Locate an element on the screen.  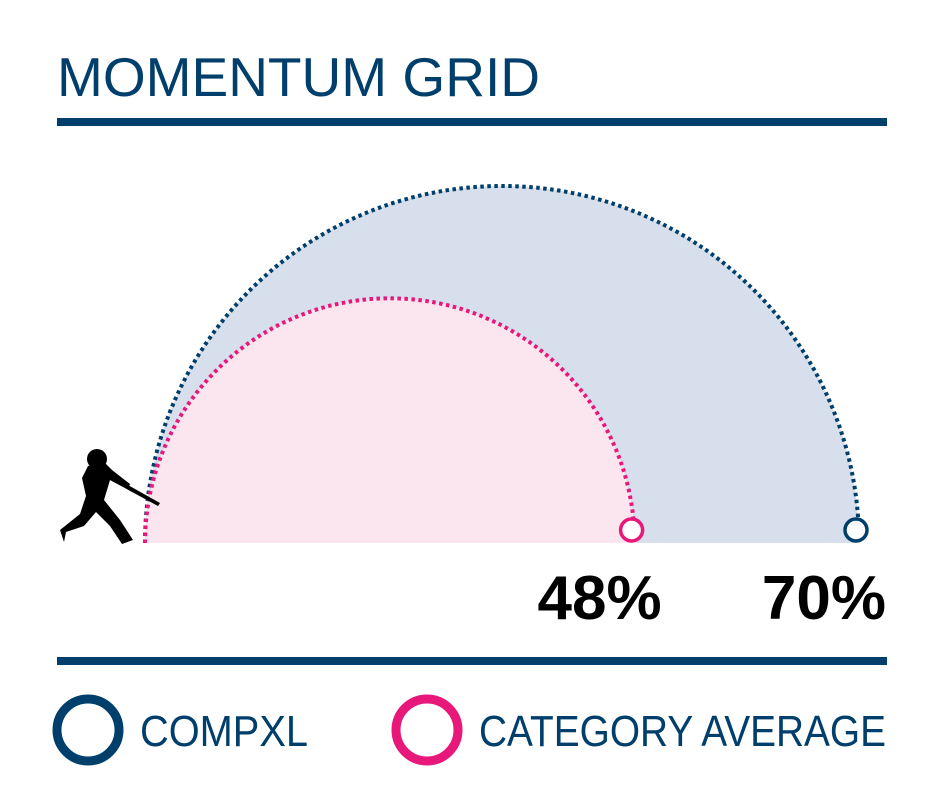
legend-label-1: CATEGORY AVERAGE is located at coordinates (682, 731).